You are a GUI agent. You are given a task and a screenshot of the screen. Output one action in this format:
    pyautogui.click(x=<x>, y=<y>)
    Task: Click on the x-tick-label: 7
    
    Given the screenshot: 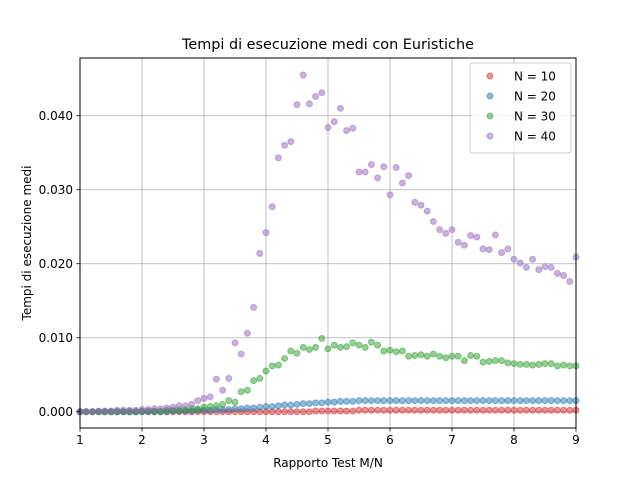 What is the action you would take?
    pyautogui.click(x=452, y=440)
    